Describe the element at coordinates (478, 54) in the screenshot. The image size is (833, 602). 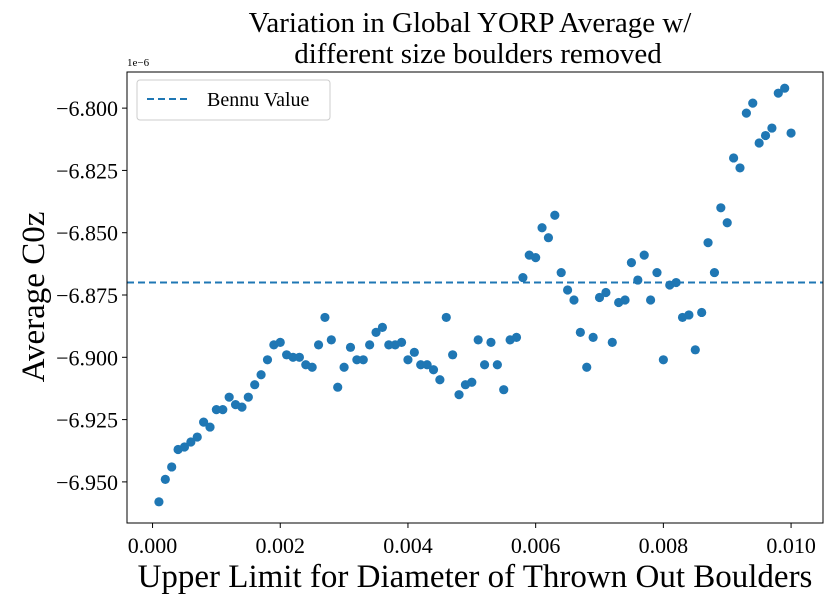
I see `chart-title-line-2: different size boulders removed` at that location.